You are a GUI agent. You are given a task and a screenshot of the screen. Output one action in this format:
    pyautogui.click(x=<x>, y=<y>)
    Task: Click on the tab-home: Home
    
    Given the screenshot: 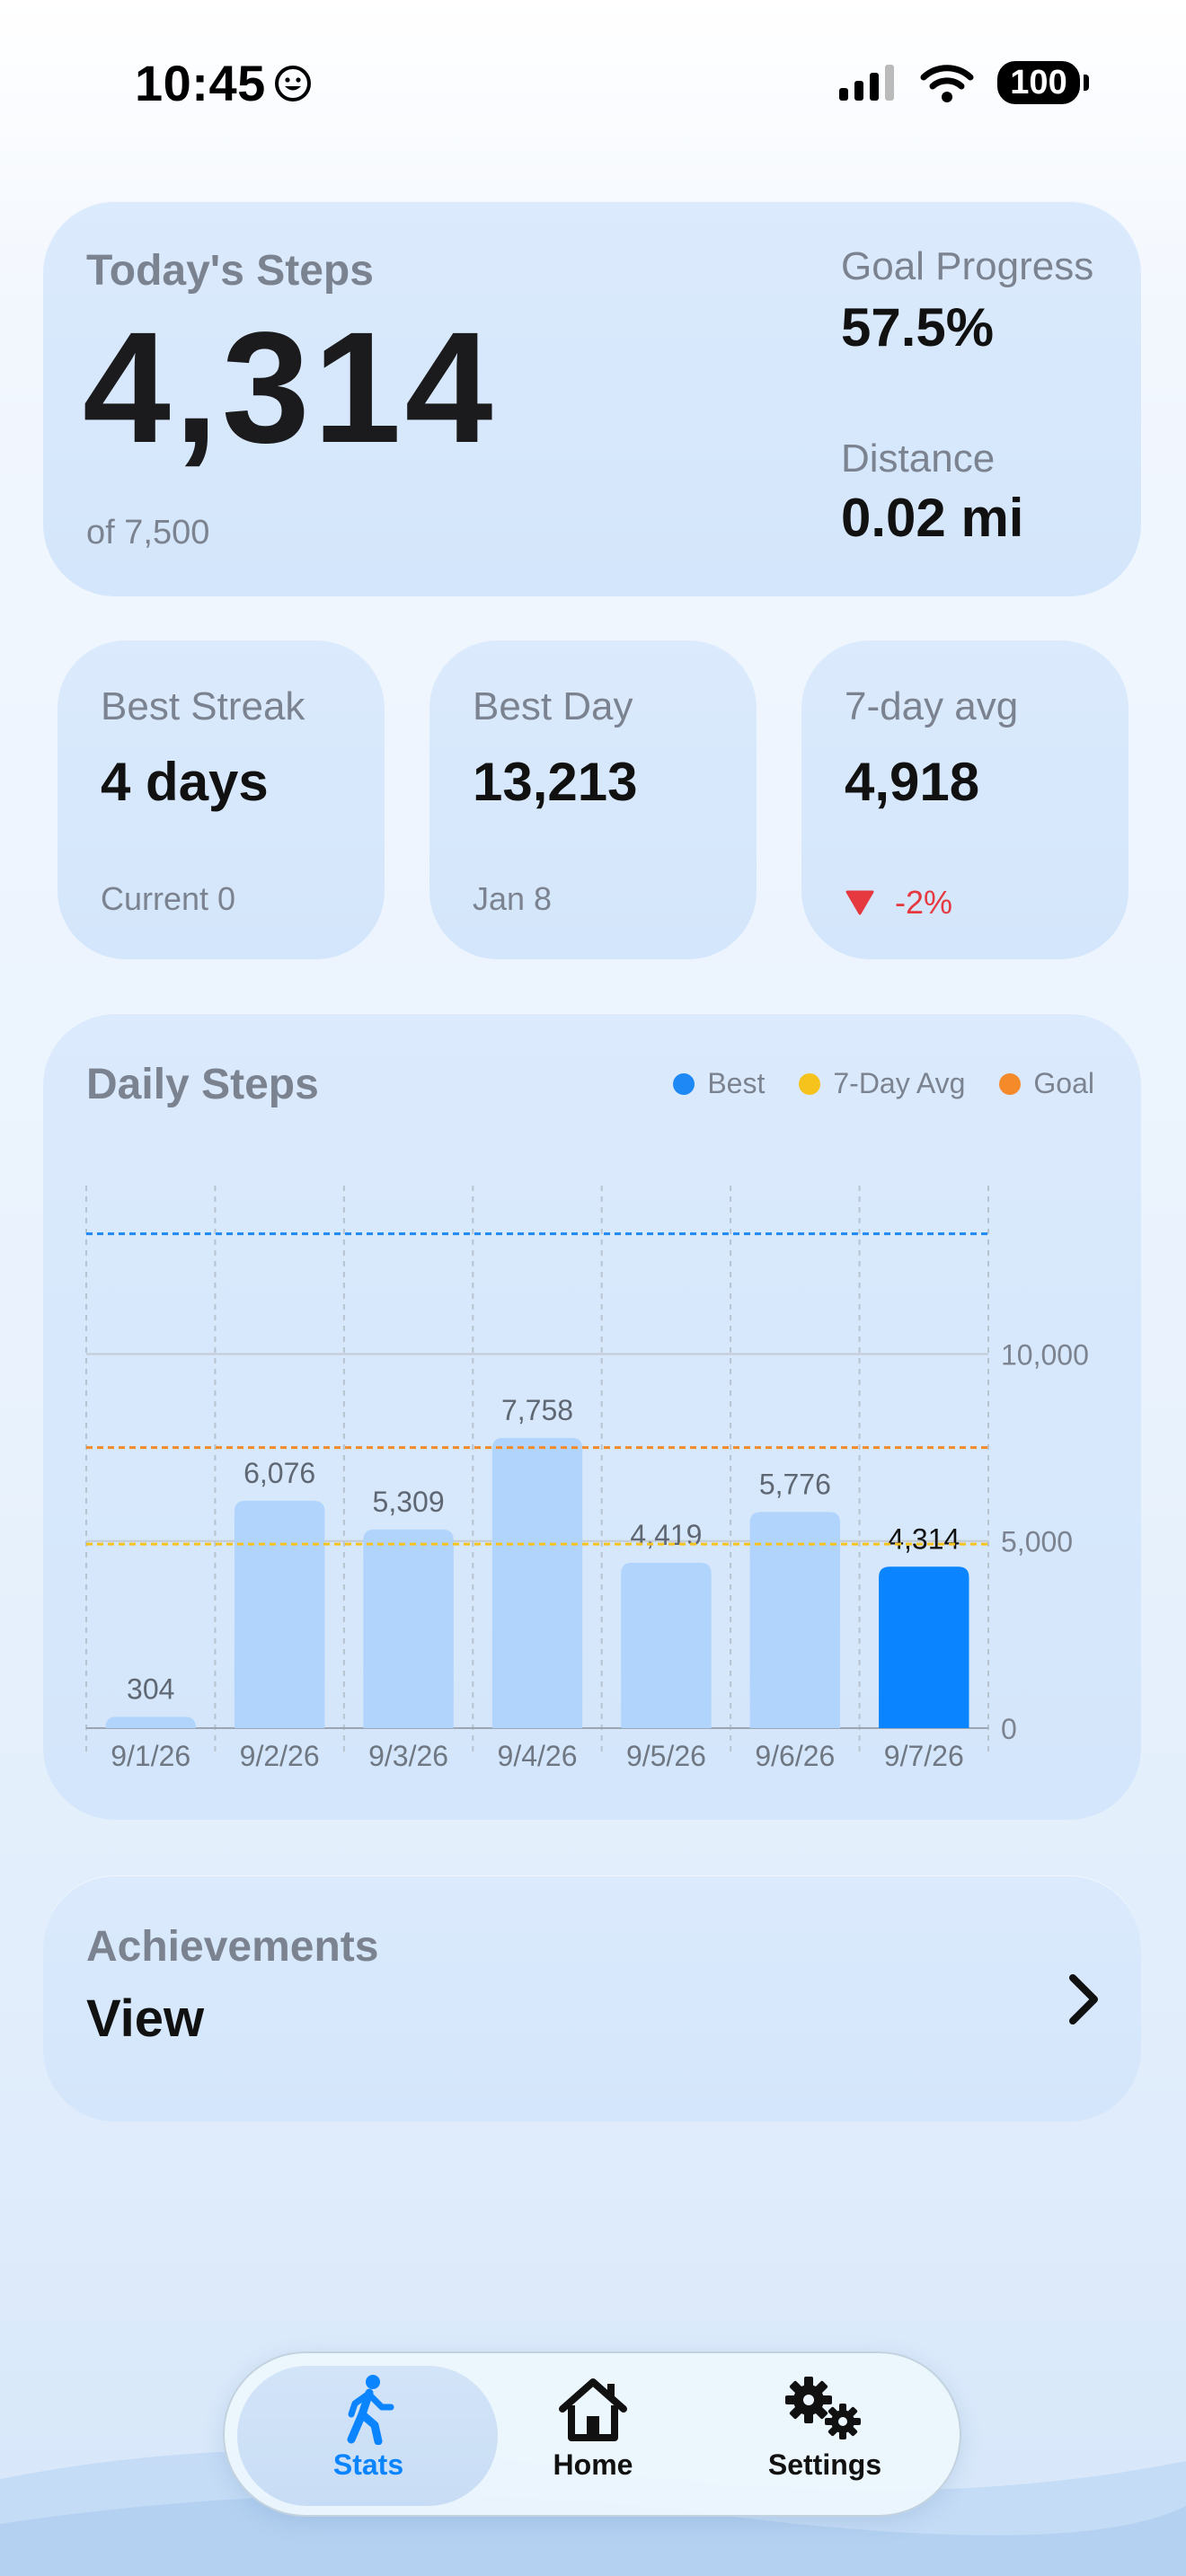 What is the action you would take?
    pyautogui.click(x=593, y=2427)
    